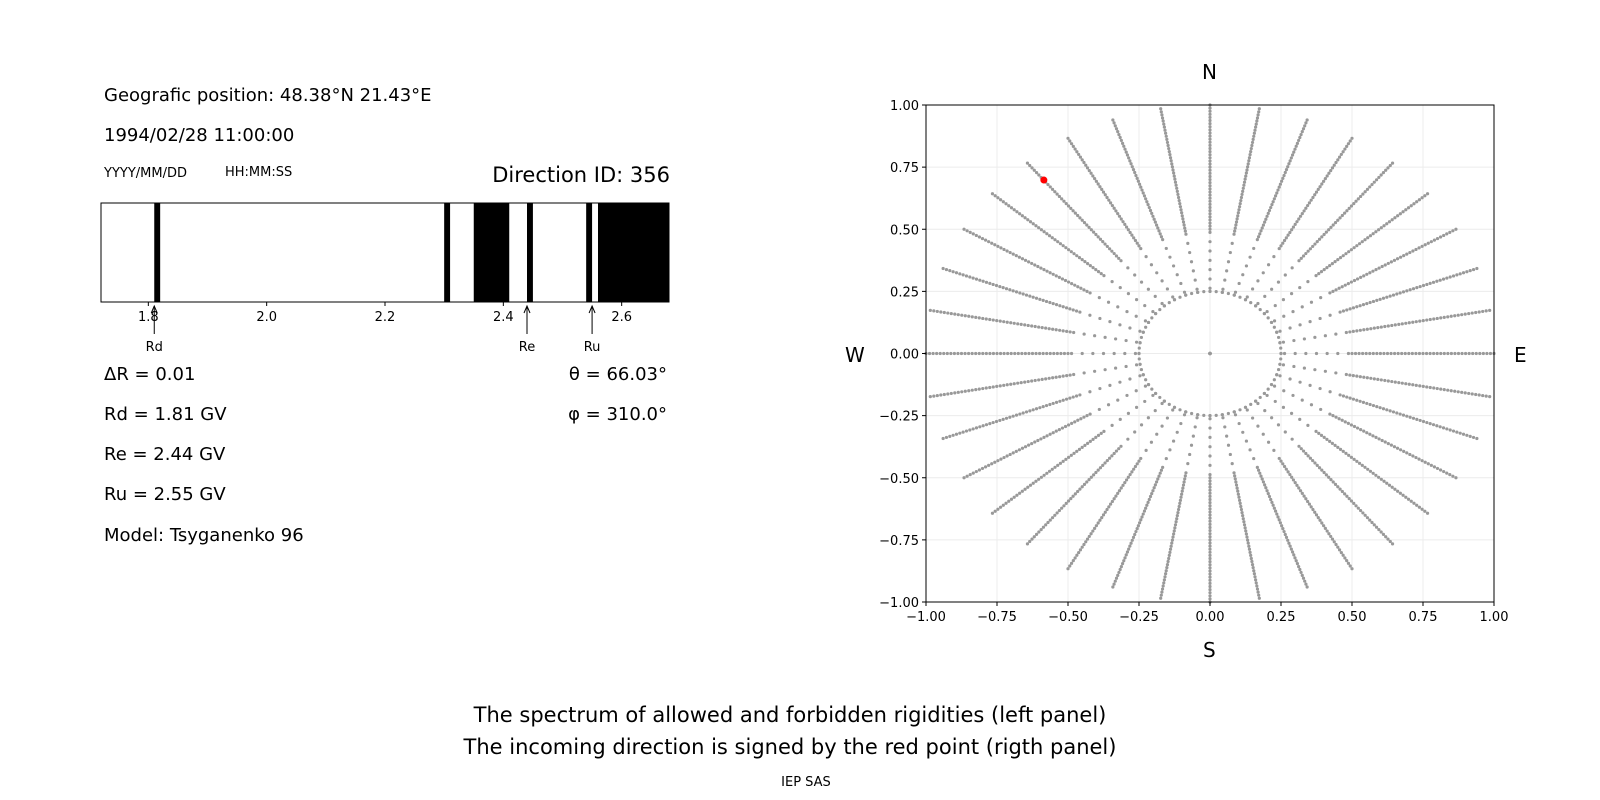 This screenshot has width=1600, height=800. Describe the element at coordinates (503, 317) in the screenshot. I see `x-tick-label: 2.4` at that location.